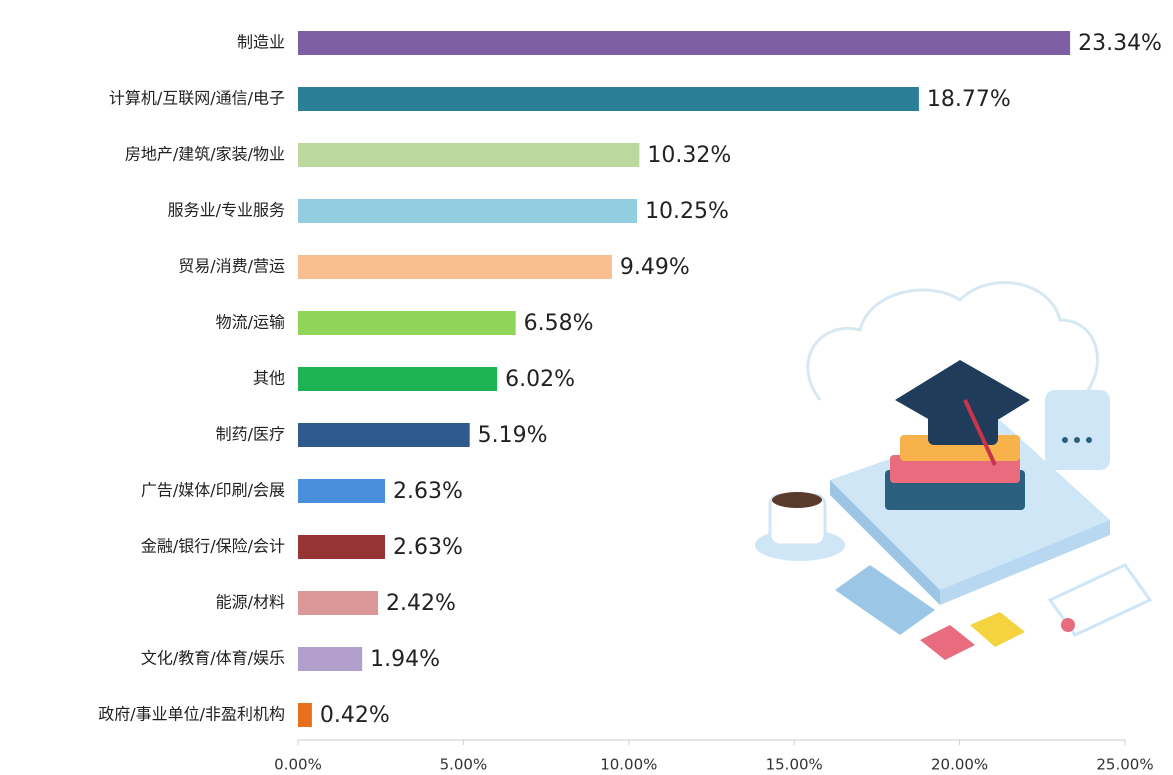  I want to click on x-tick-label: 5.00%, so click(464, 765).